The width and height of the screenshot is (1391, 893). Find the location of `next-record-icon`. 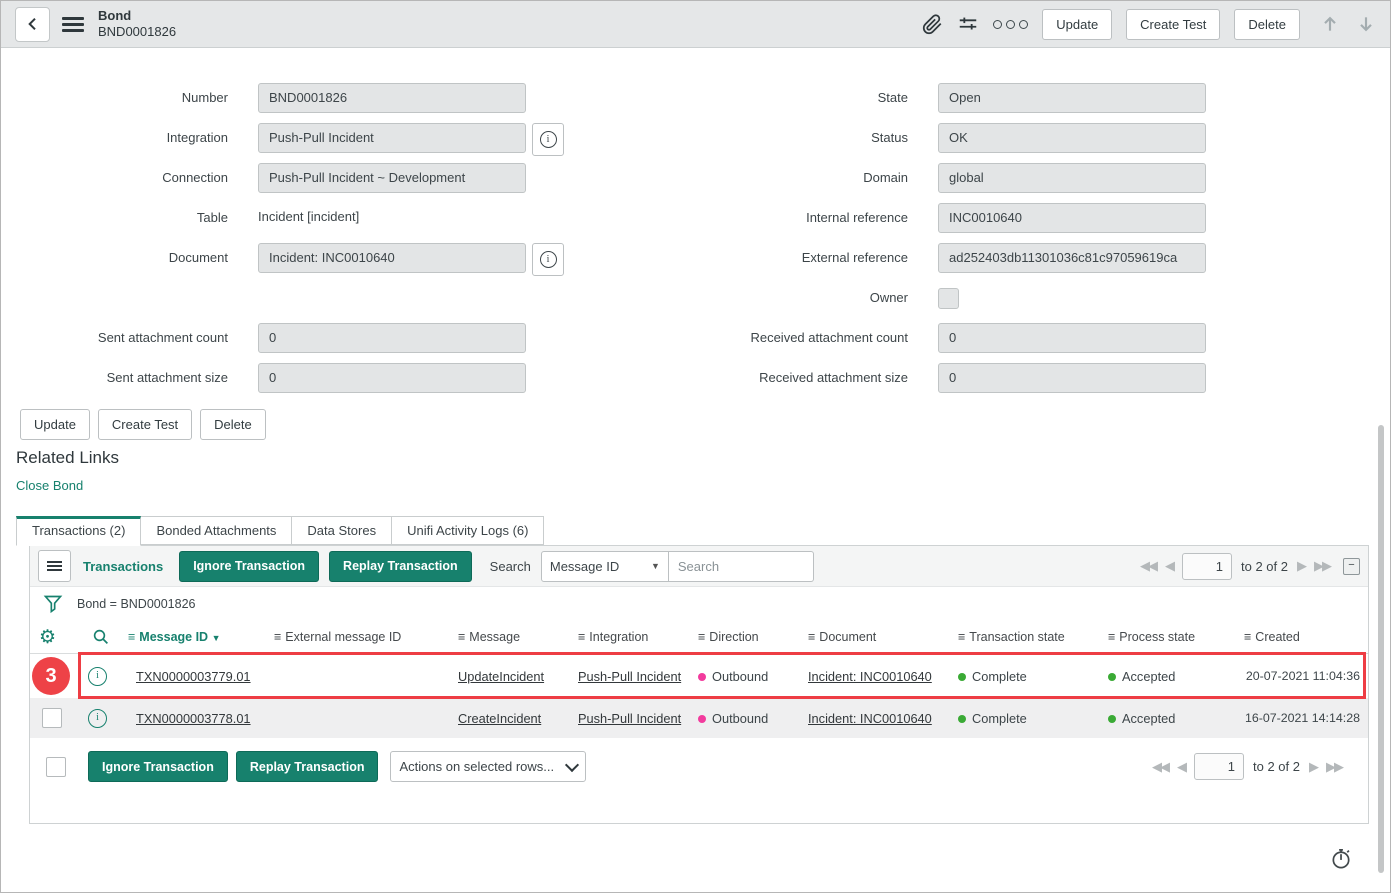

next-record-icon is located at coordinates (1366, 24).